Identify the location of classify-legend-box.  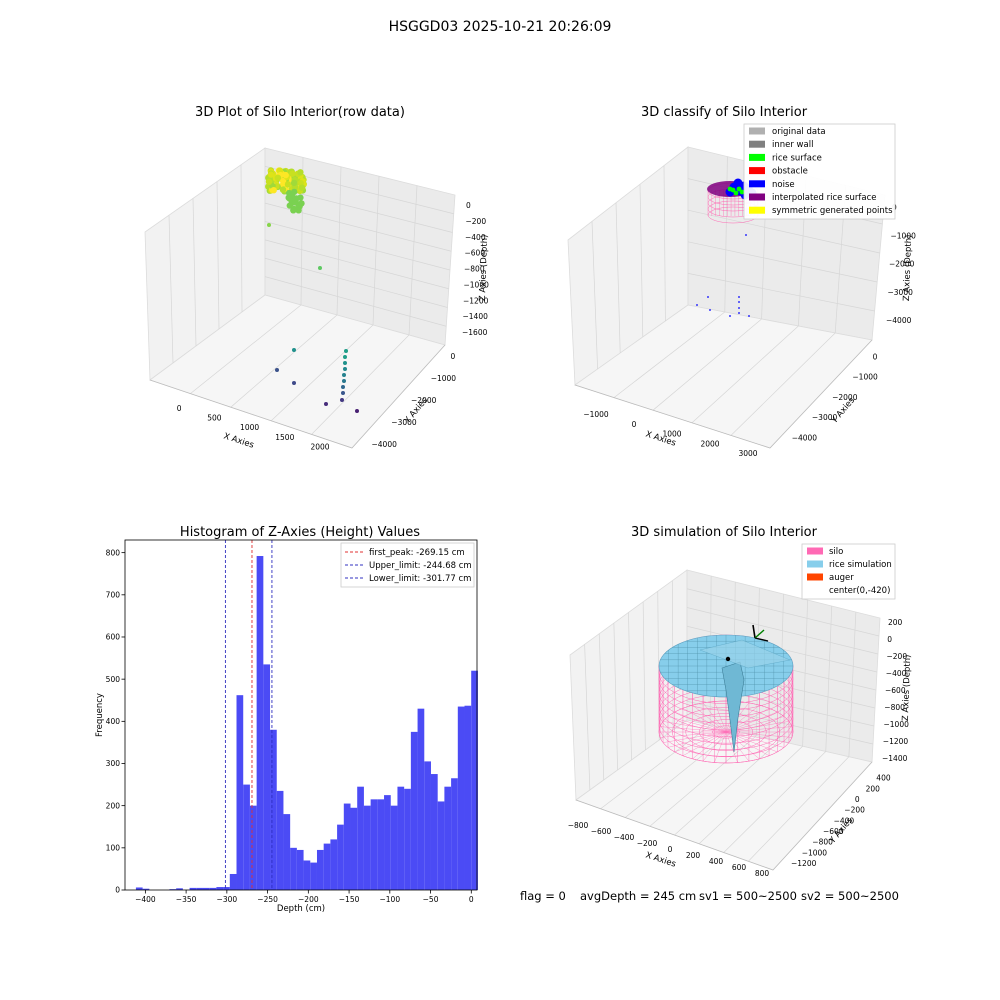
(819, 171).